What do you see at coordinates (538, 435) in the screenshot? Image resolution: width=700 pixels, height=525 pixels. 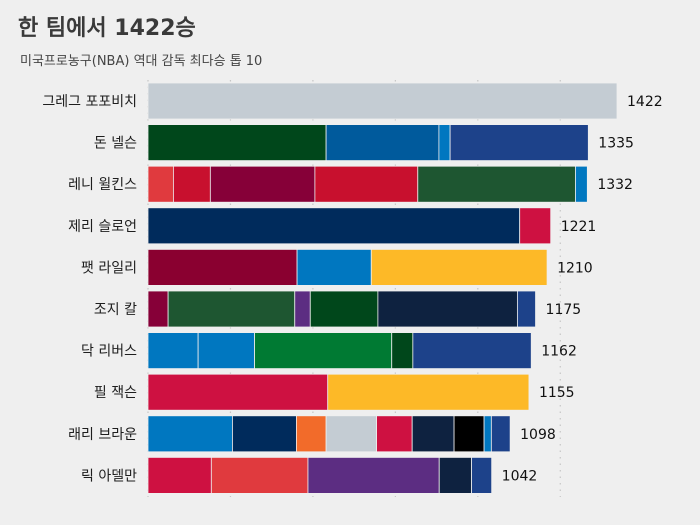 I see `value-label: 1098` at bounding box center [538, 435].